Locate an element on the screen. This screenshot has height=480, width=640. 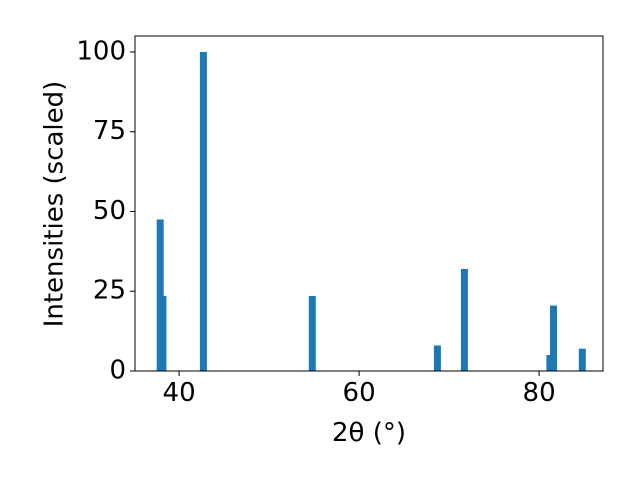
x-tick-label: 60 is located at coordinates (359, 393).